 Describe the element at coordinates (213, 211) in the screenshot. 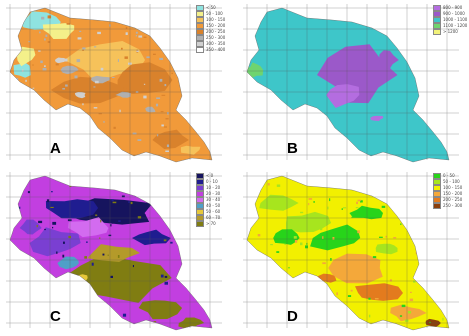

I see `legend-label: 50 - 60` at that location.